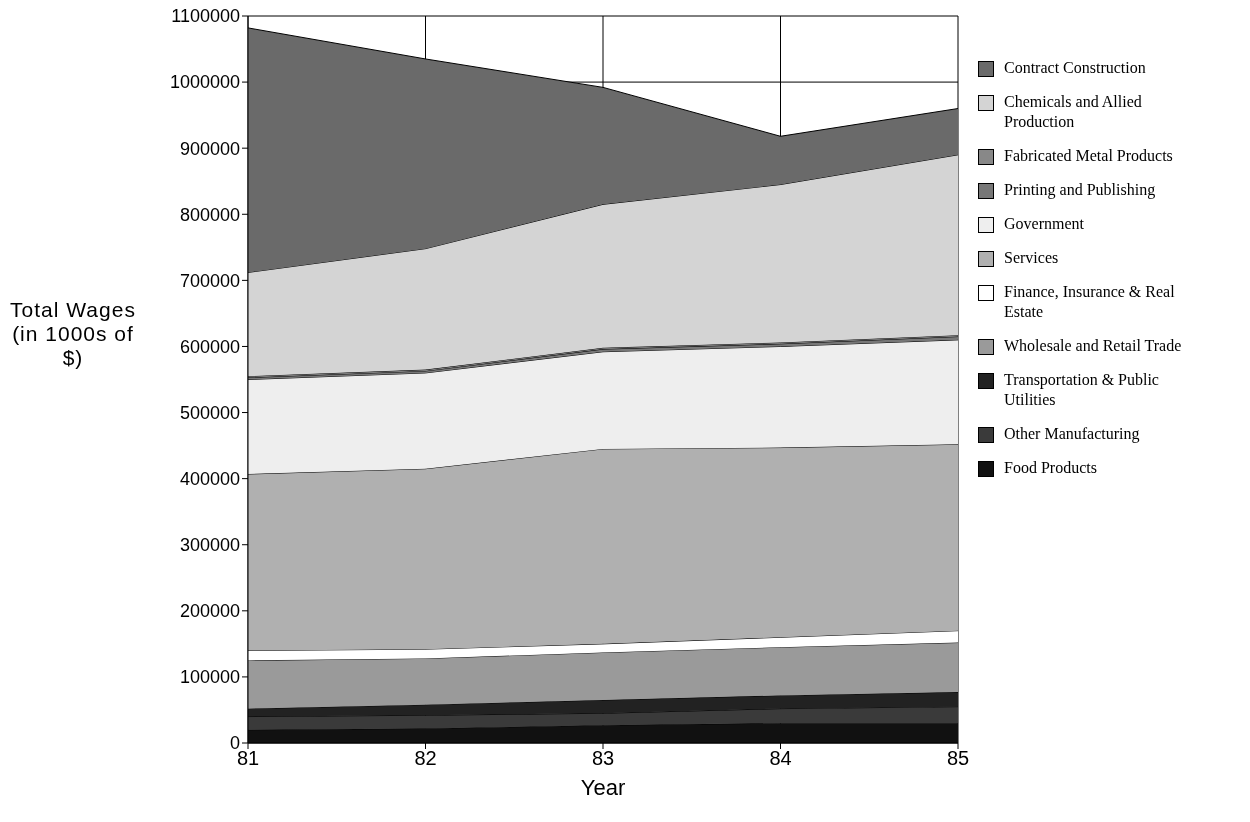  What do you see at coordinates (1075, 68) in the screenshot?
I see `legend-label: Contract Construction` at bounding box center [1075, 68].